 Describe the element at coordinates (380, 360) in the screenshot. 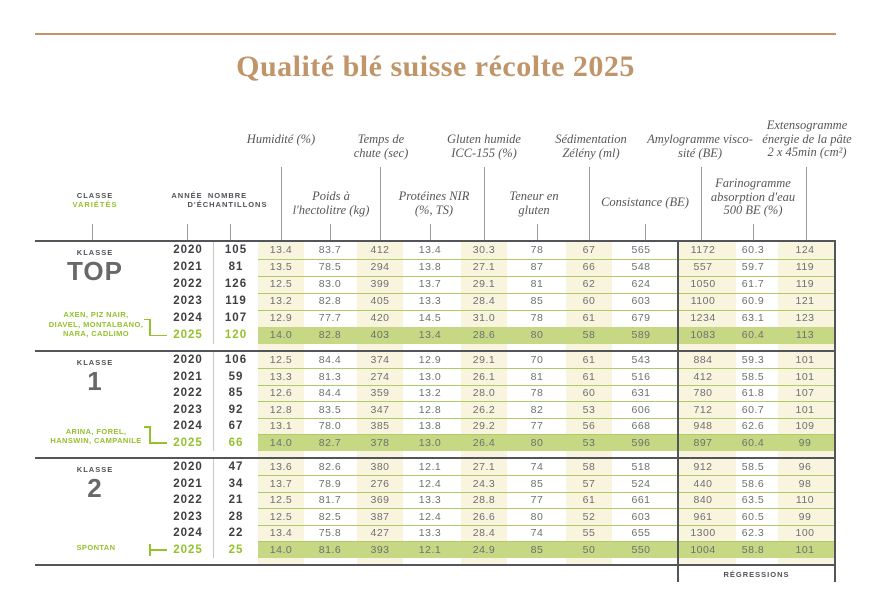

I see `value-cell: 374` at that location.